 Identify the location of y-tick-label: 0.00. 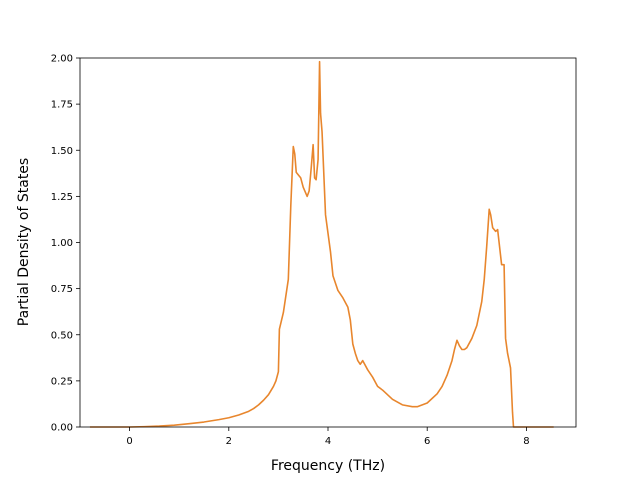
(62, 428).